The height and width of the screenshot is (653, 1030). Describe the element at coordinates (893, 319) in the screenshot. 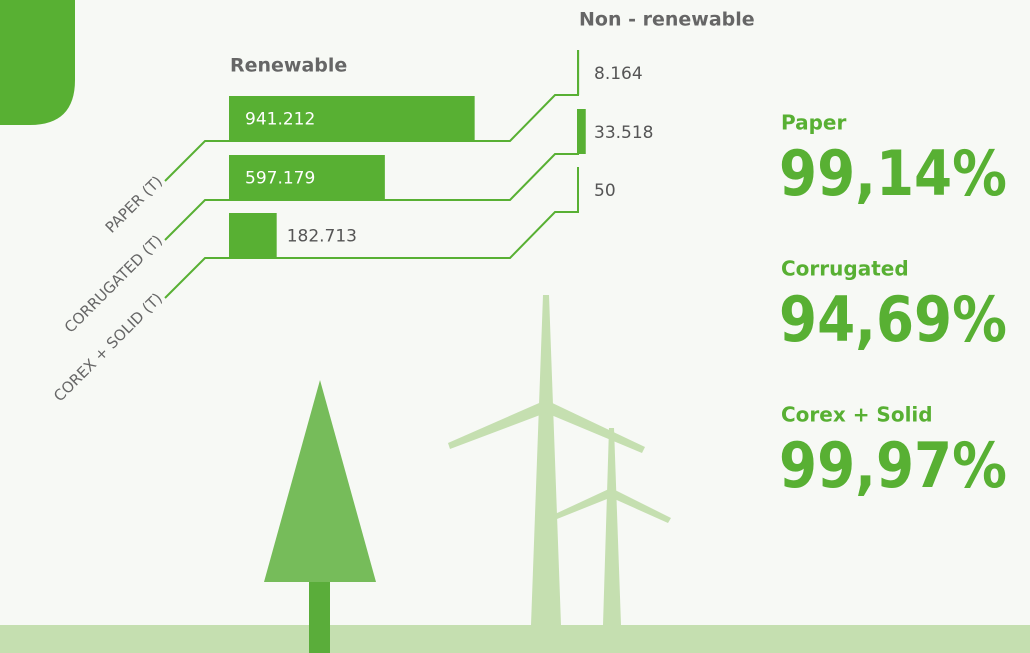

I see `share-value: 94,69%` at that location.